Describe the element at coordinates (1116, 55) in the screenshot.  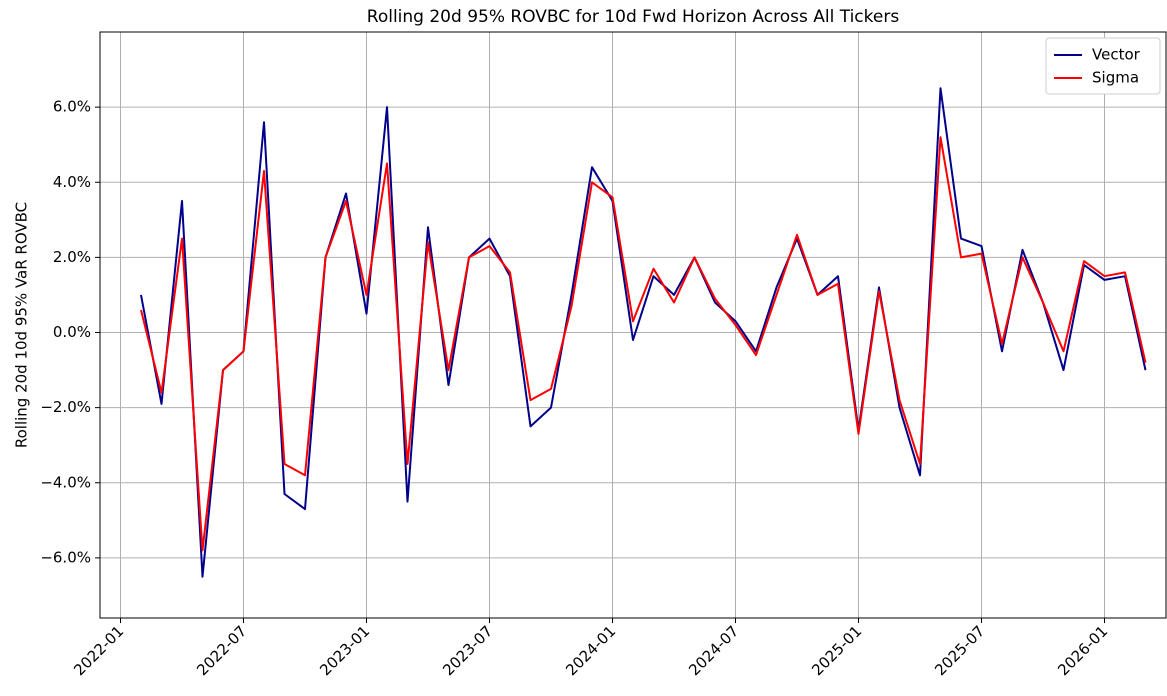
I see `legend-label: Vector` at that location.